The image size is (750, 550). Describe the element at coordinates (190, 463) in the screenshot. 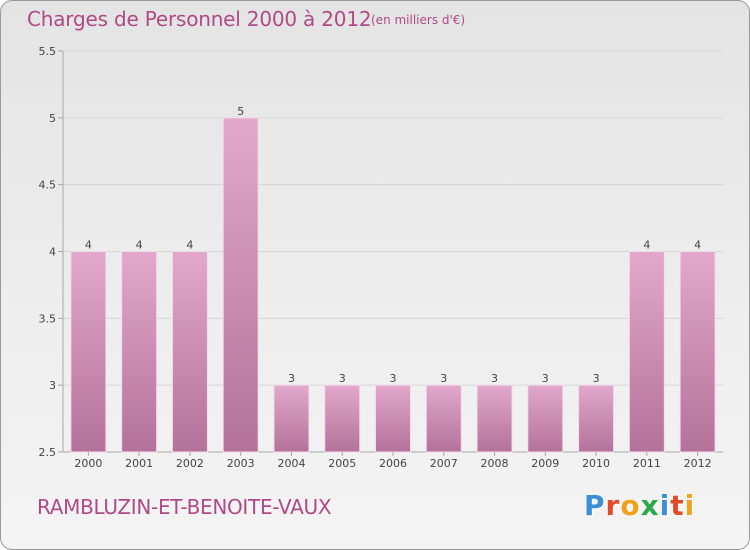

I see `x-tick-label: 2002` at that location.